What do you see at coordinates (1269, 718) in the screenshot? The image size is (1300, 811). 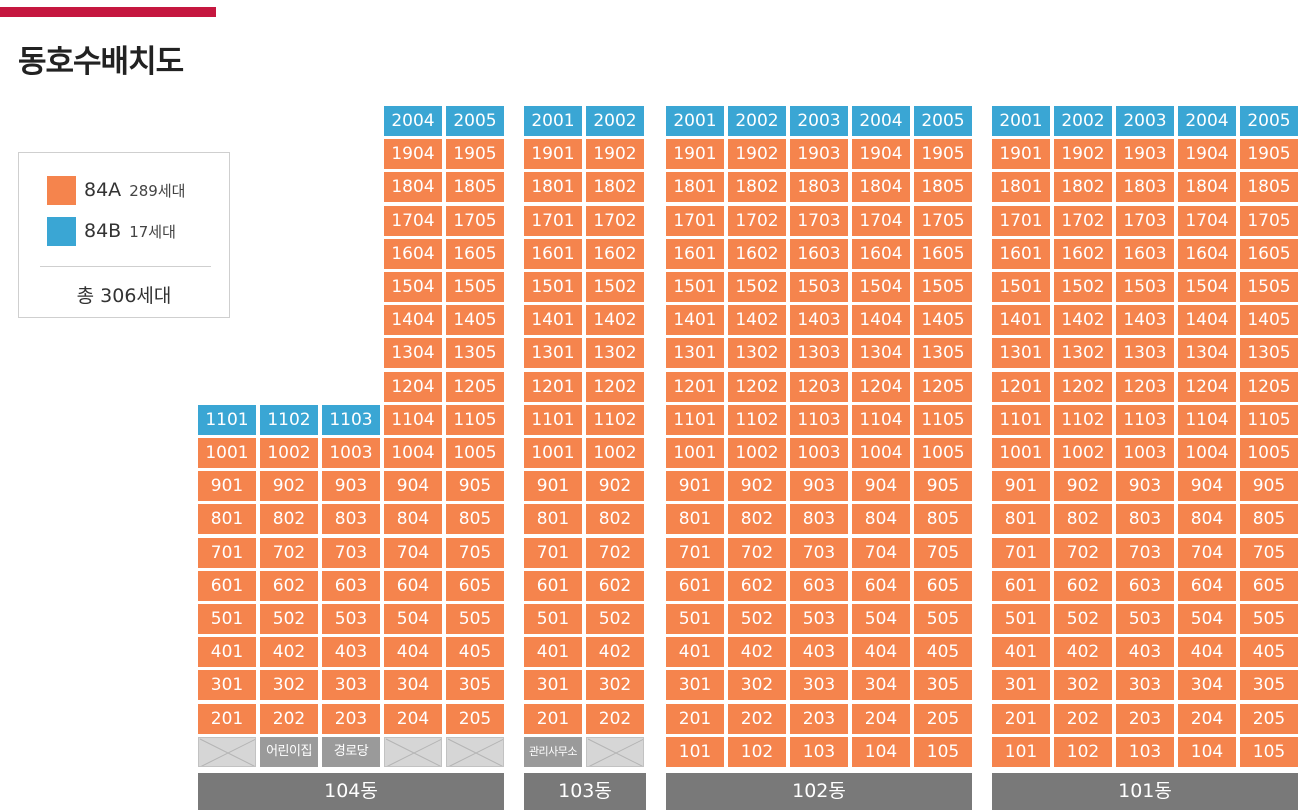 I see `unit-84a: 205` at bounding box center [1269, 718].